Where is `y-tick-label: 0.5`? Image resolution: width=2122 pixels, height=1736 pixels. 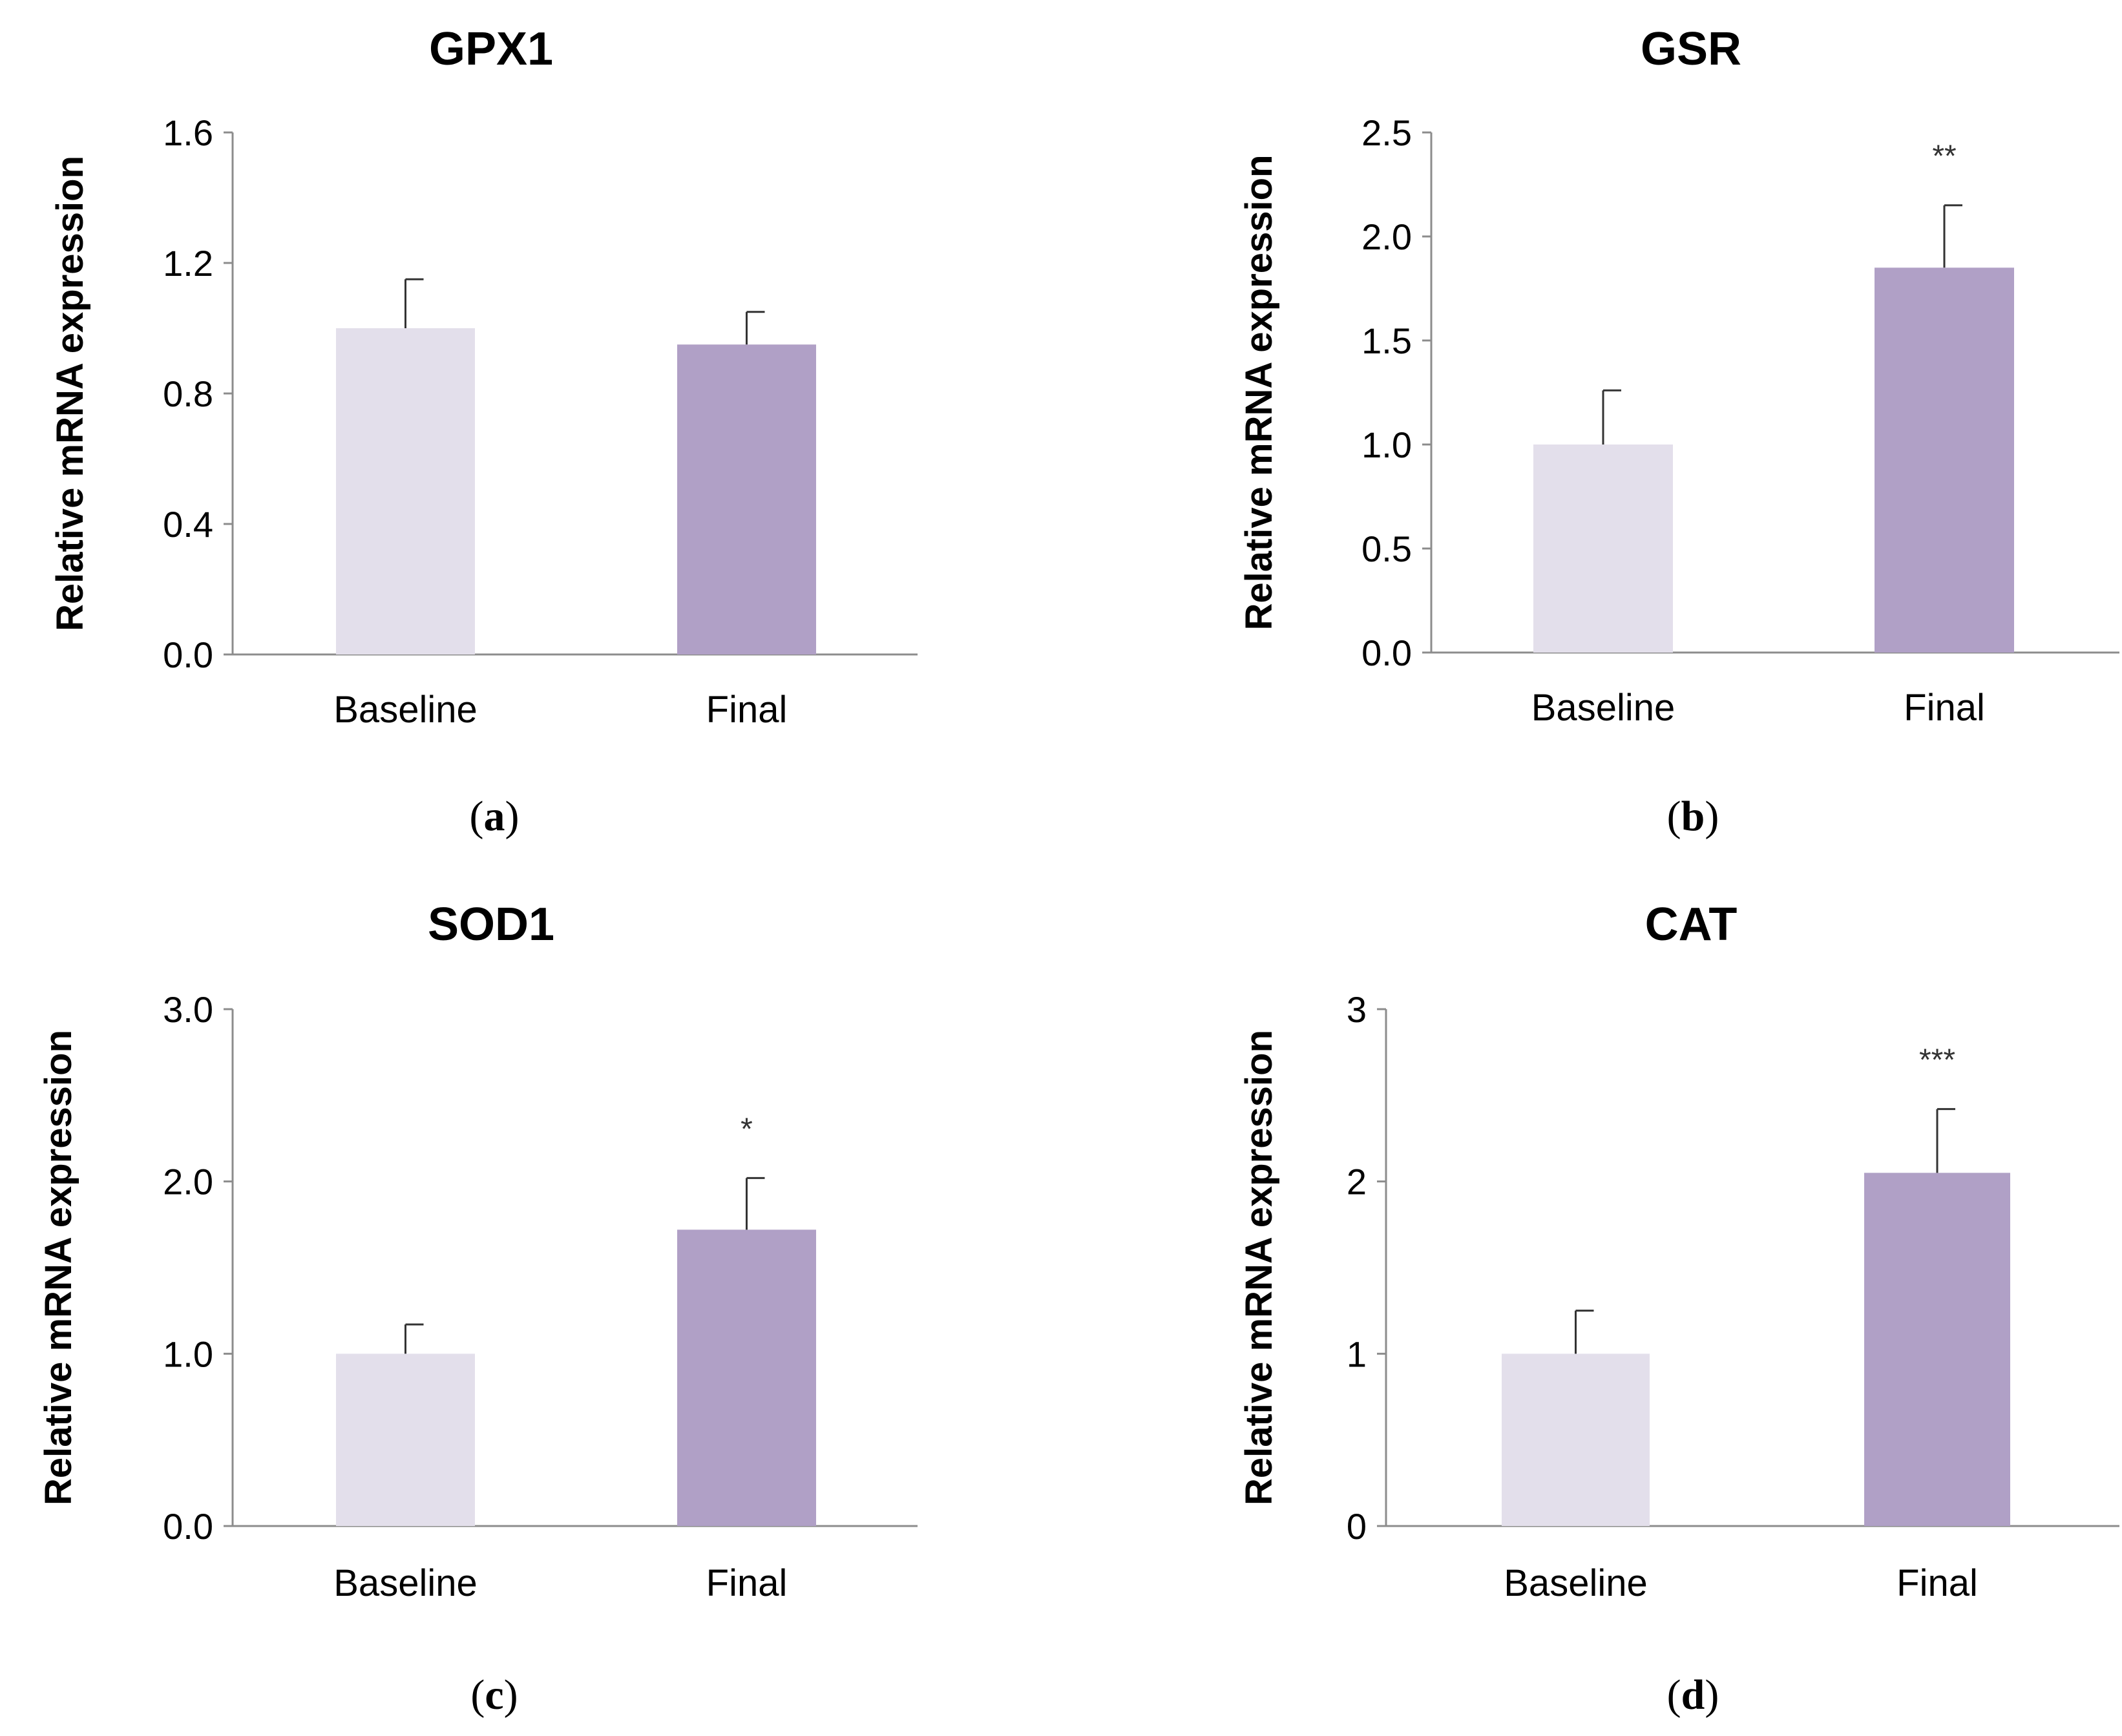
y-tick-label: 0.5 is located at coordinates (1386, 548).